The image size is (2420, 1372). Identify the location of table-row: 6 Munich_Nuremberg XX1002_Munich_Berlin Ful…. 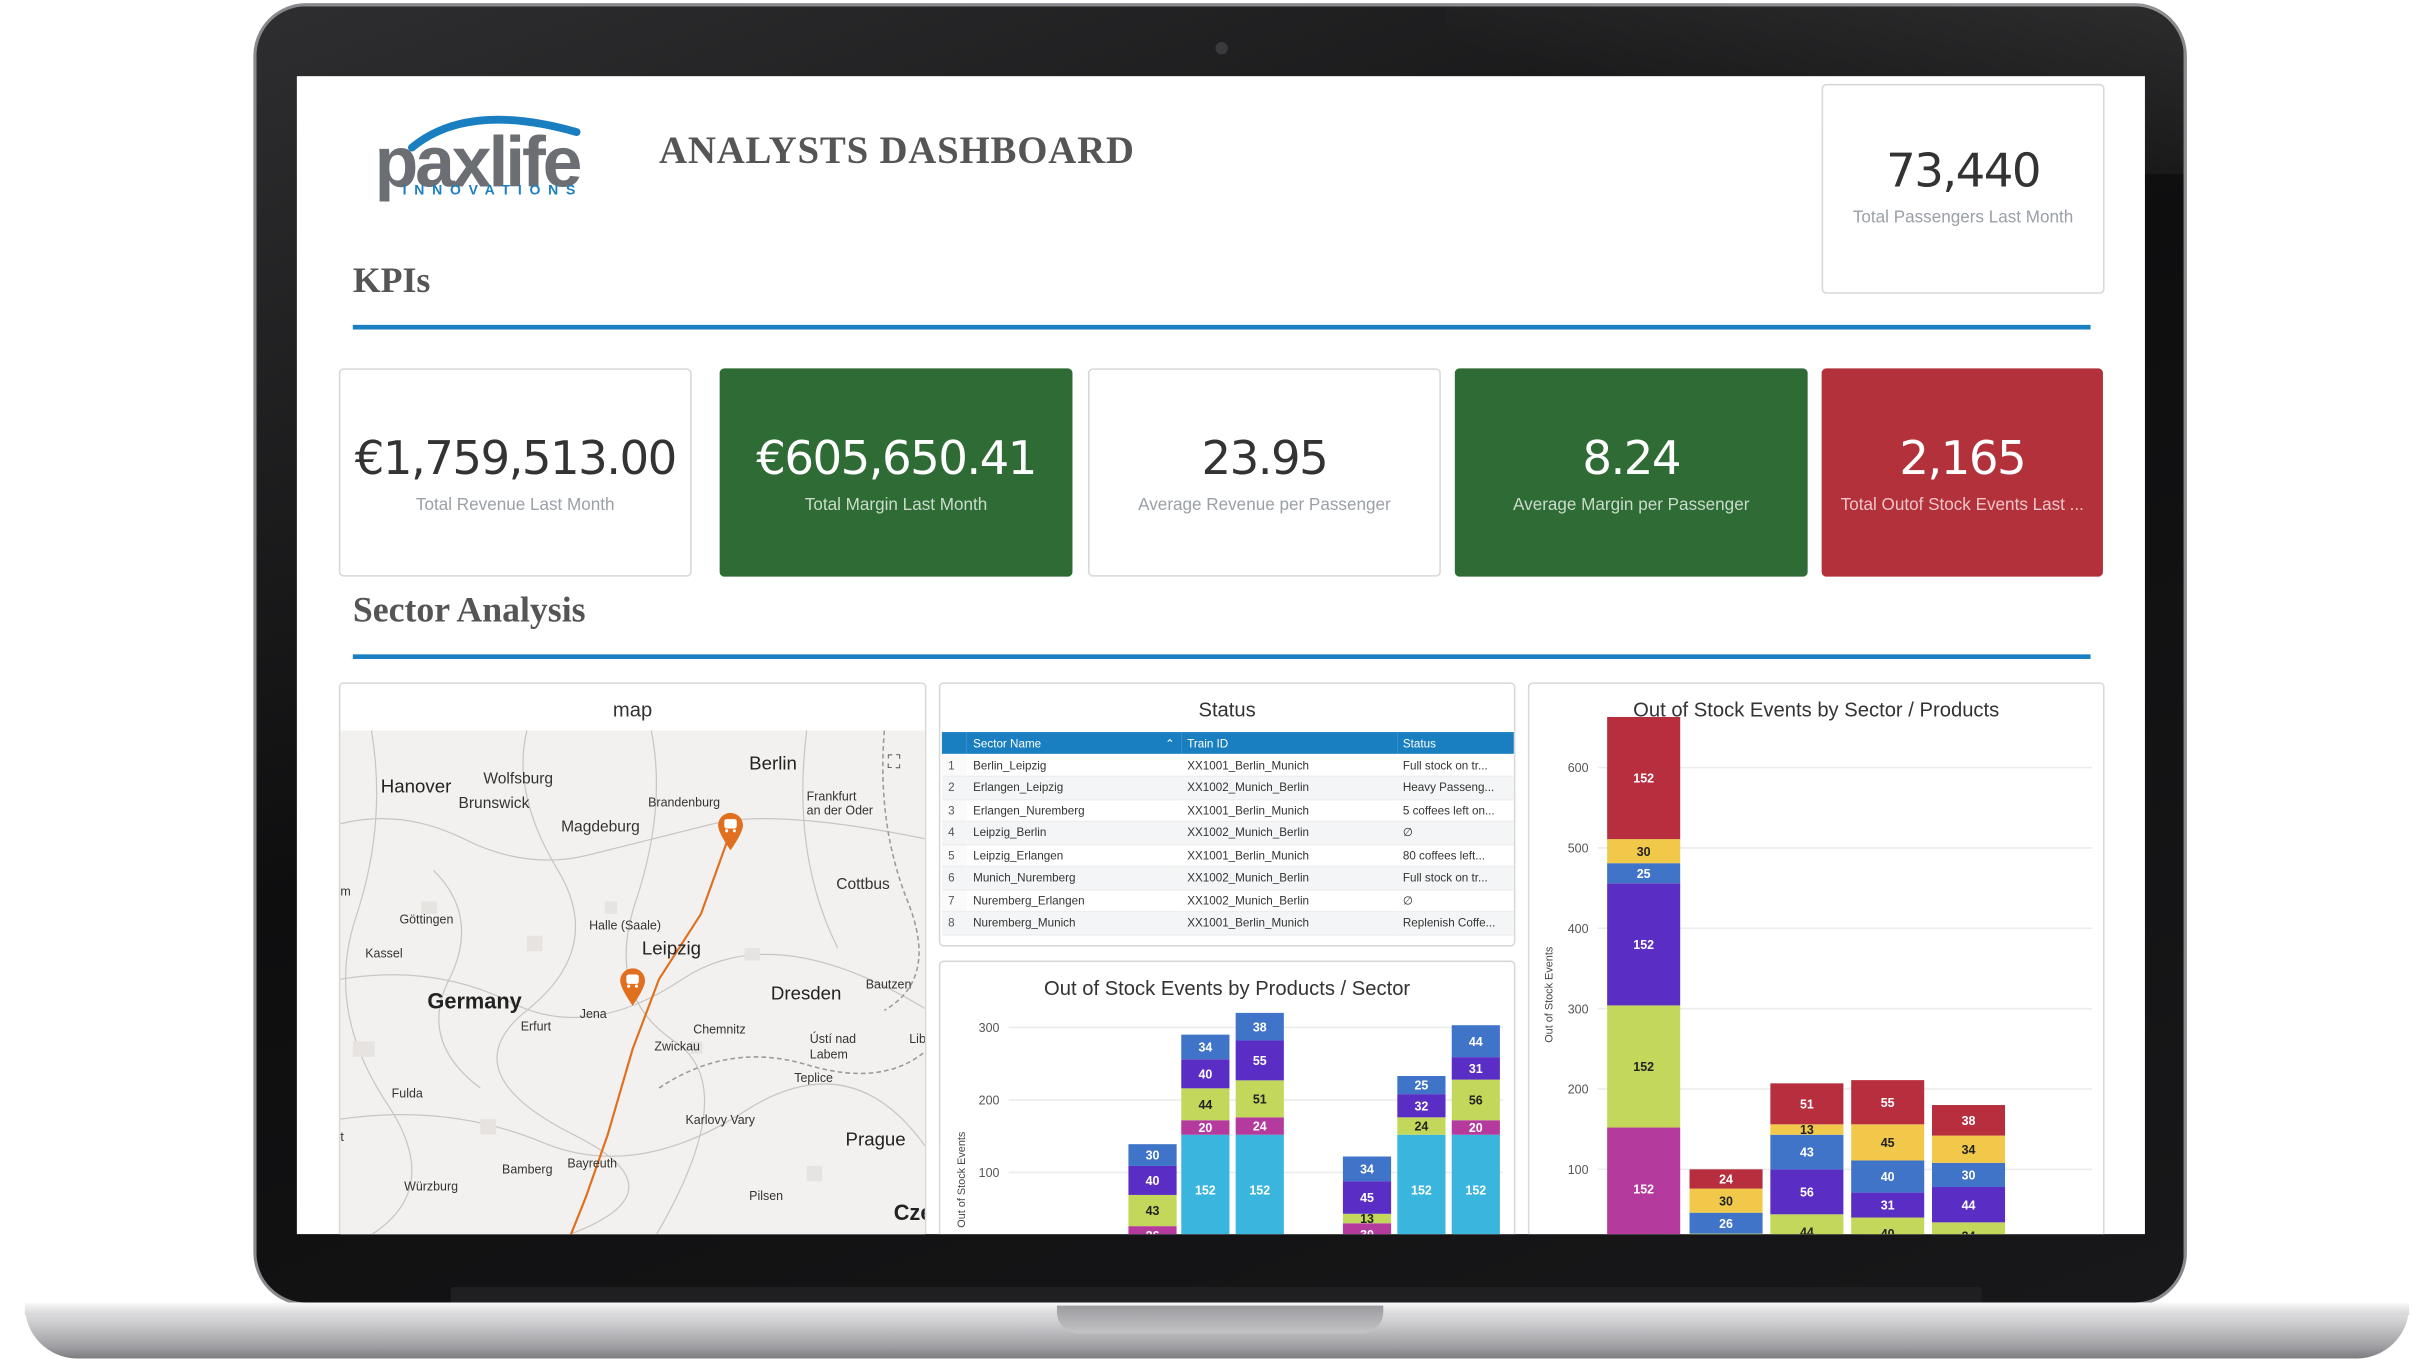
(1227, 878).